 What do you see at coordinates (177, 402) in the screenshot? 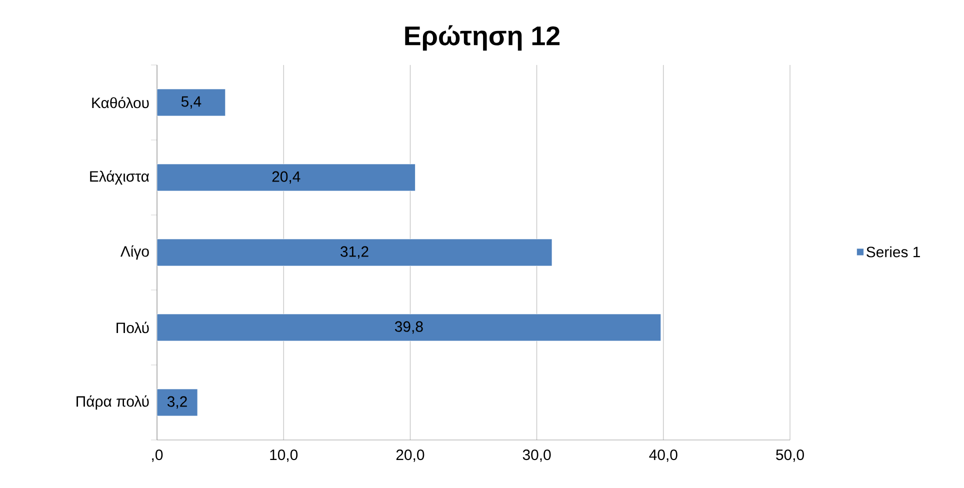
I see `data-label: 3,2` at bounding box center [177, 402].